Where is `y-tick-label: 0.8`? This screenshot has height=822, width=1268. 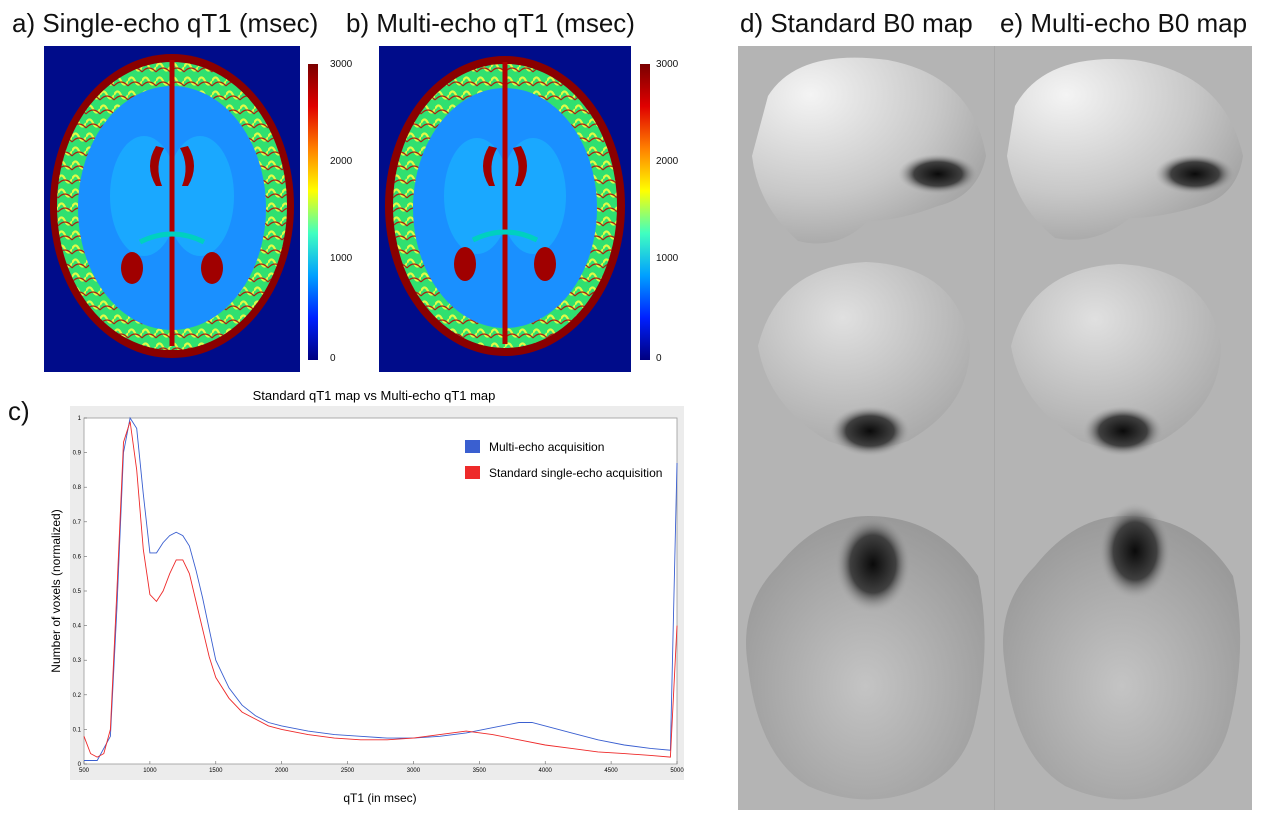 y-tick-label: 0.8 is located at coordinates (77, 488).